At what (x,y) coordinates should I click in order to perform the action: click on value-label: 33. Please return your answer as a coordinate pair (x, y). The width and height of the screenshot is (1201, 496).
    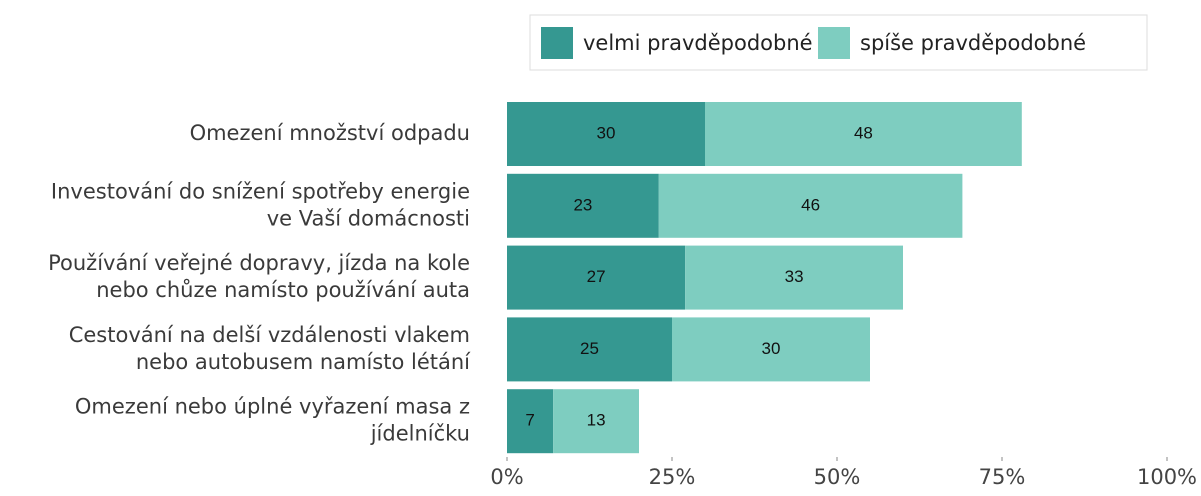
    Looking at the image, I should click on (794, 276).